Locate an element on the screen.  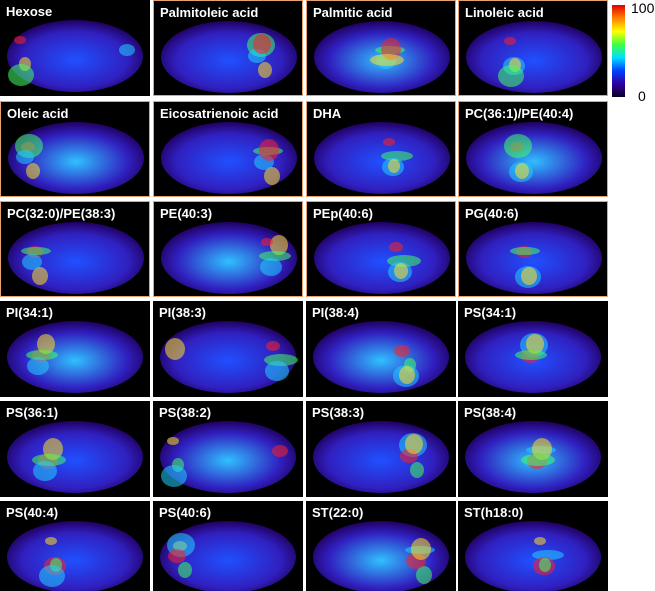
panel-label: PS(40:4) is located at coordinates (32, 512).